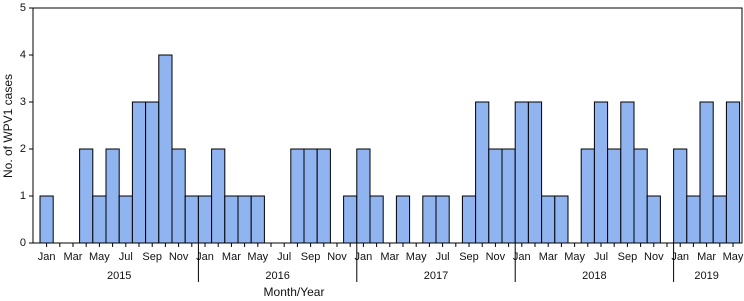  What do you see at coordinates (294, 292) in the screenshot?
I see `x-axis-title: Month/Year` at bounding box center [294, 292].